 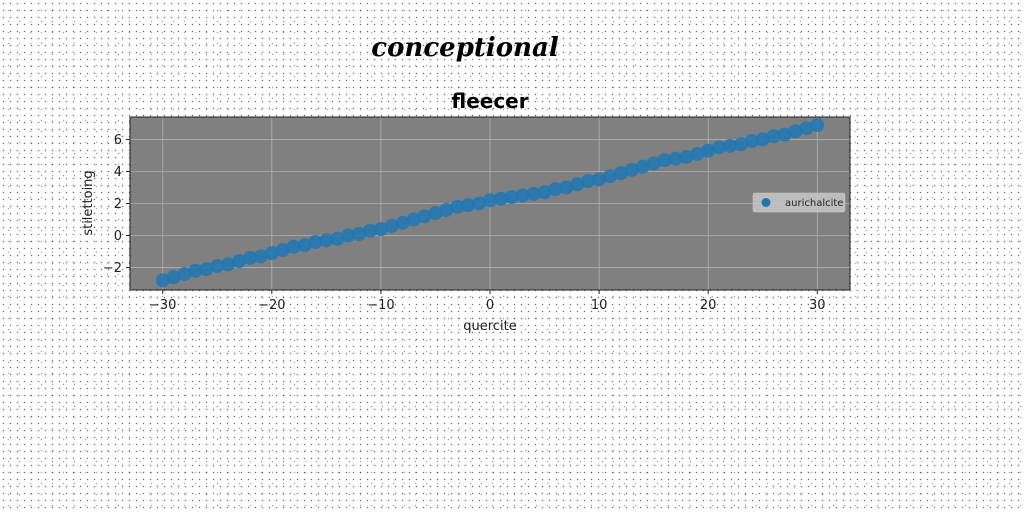 I want to click on x-tick-label: −20, so click(x=271, y=305).